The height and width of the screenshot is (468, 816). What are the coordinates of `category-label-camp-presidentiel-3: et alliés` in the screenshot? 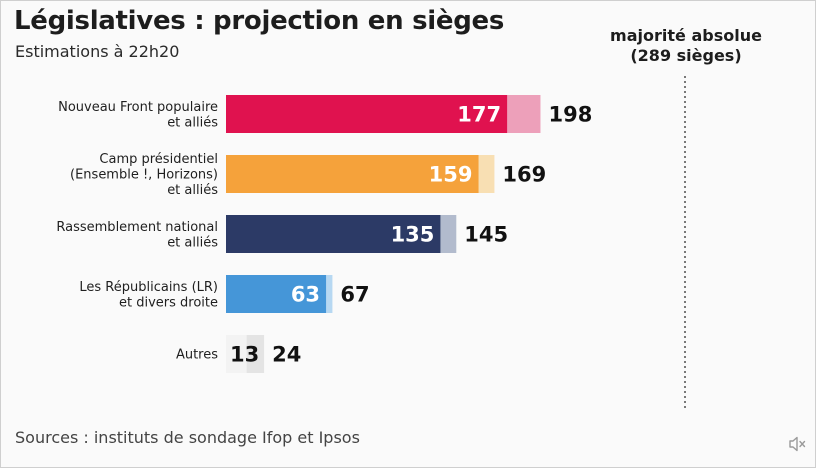 It's located at (192, 190).